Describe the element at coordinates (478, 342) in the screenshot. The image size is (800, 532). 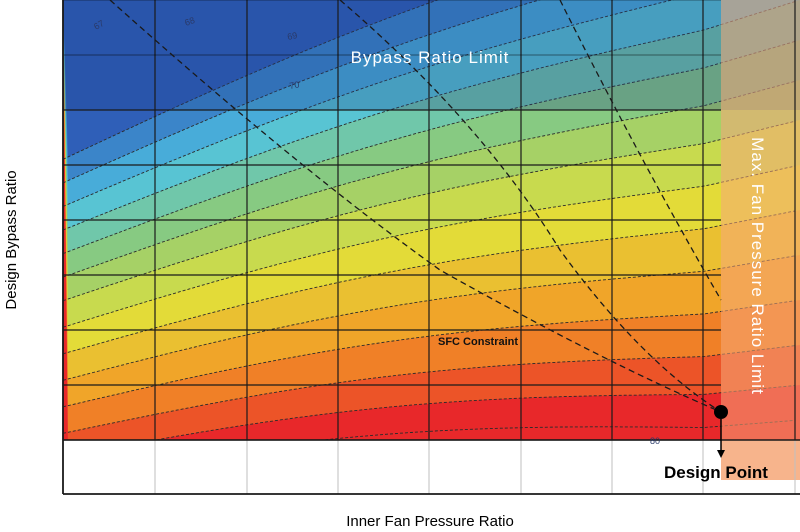
I see `sfc-constraint-label: SFC Constraint` at that location.